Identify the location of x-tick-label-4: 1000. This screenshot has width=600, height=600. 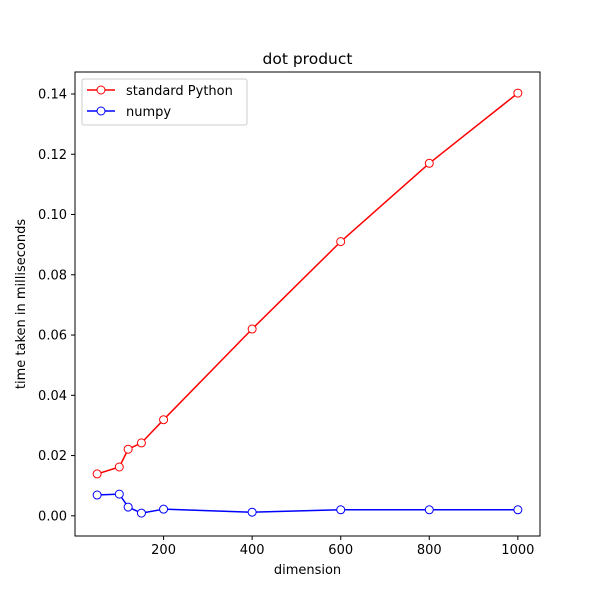
(517, 550).